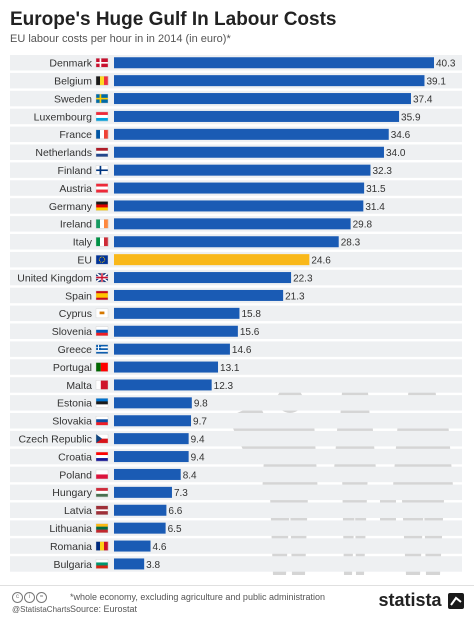  Describe the element at coordinates (181, 493) in the screenshot. I see `value-label-hungary: 7.3` at that location.